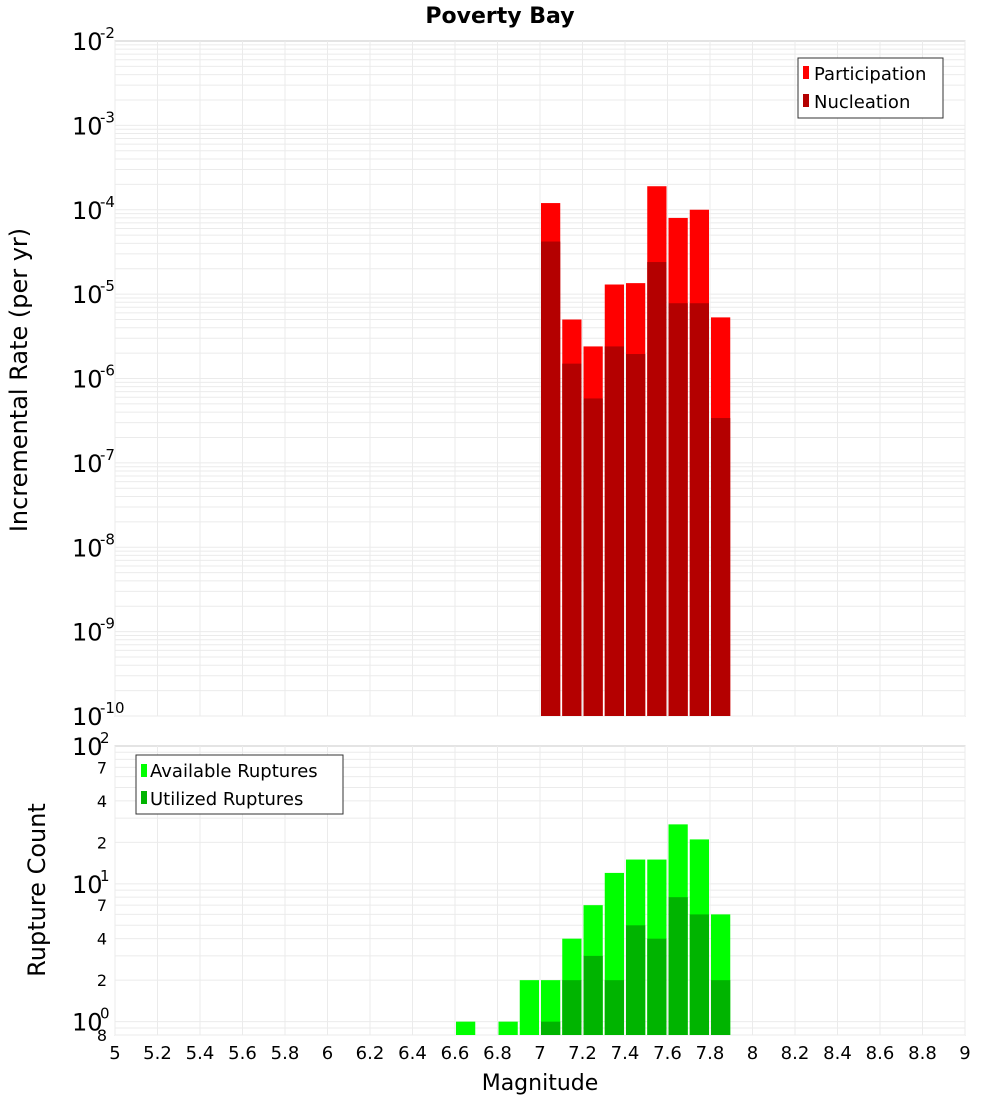 The image size is (1000, 1100). What do you see at coordinates (795, 1053) in the screenshot?
I see `x-tick-label: 8.2` at bounding box center [795, 1053].